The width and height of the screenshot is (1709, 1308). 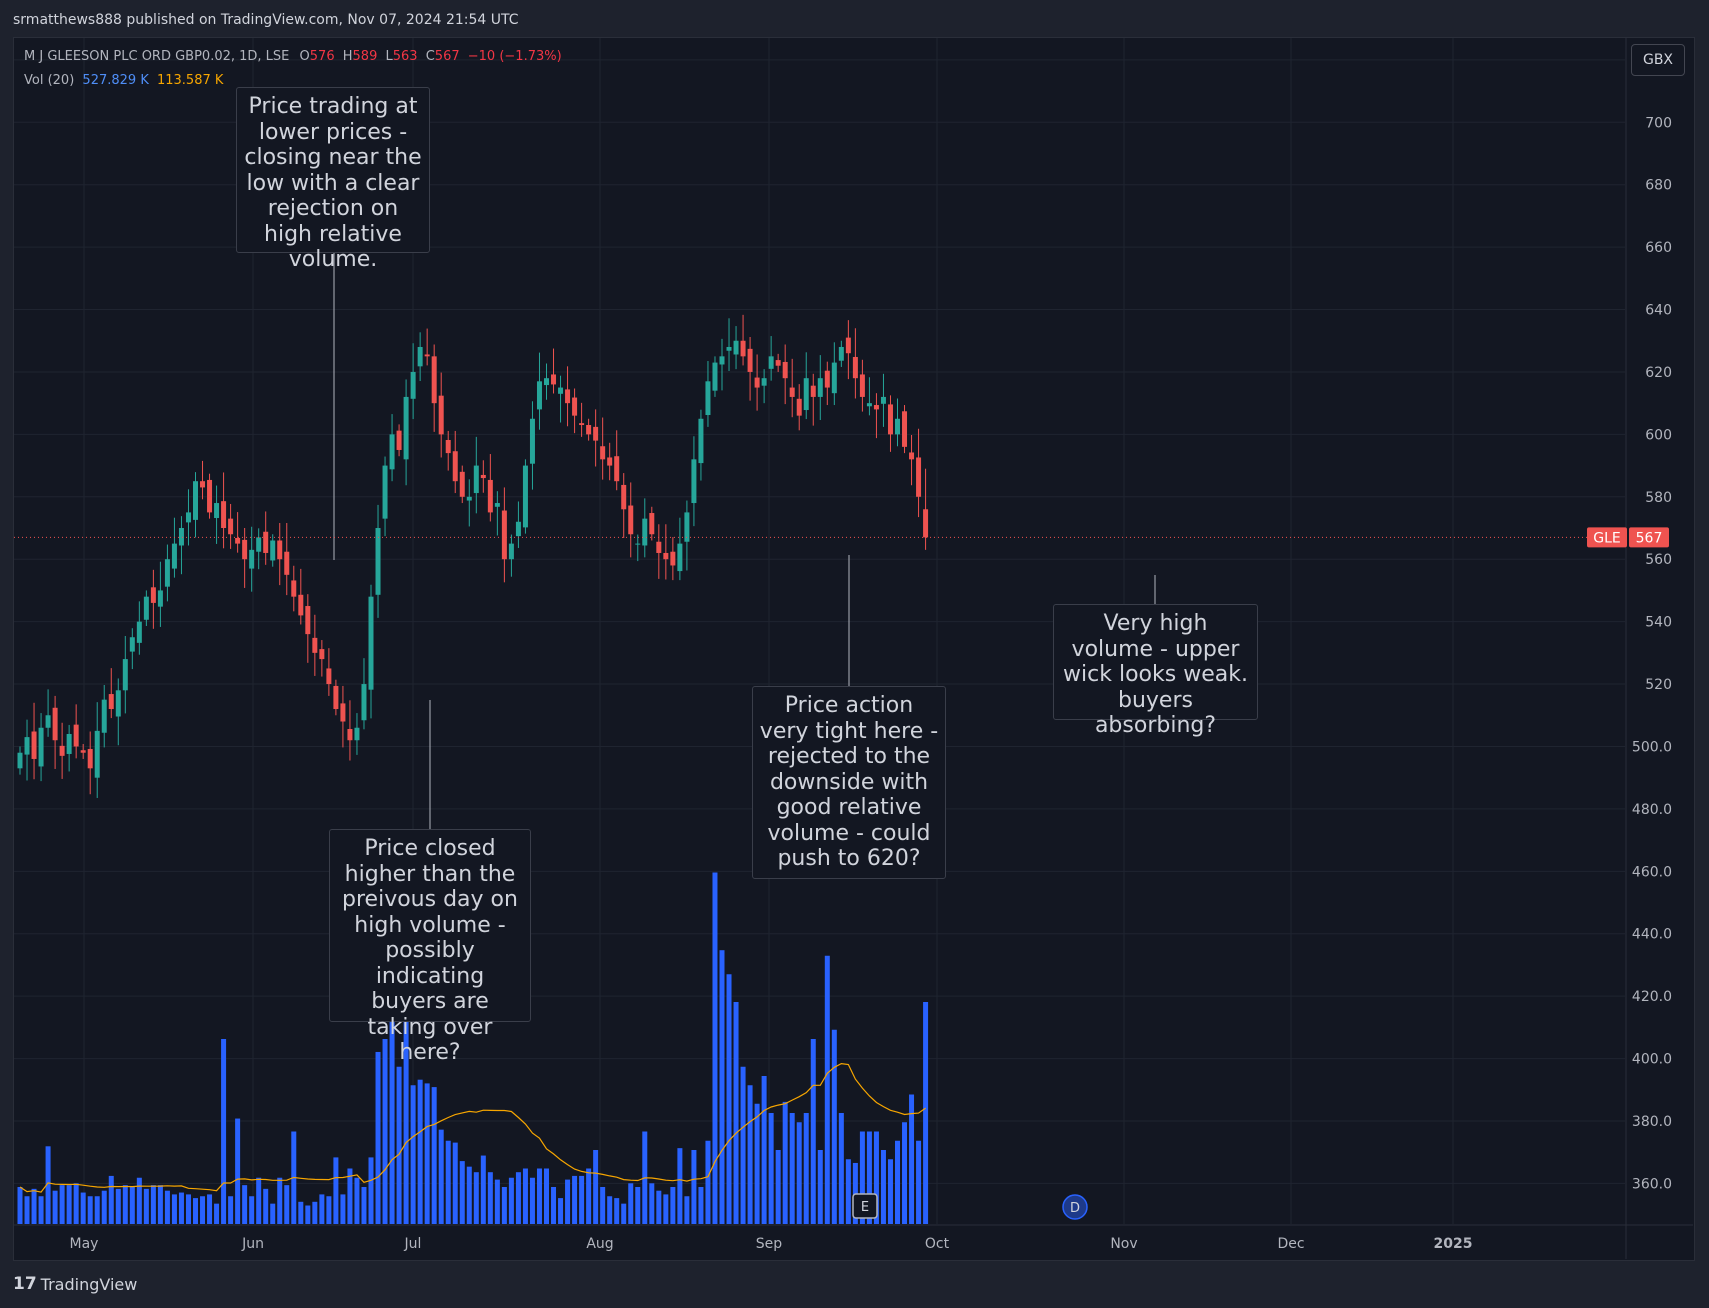 I want to click on low-value: 563, so click(x=405, y=56).